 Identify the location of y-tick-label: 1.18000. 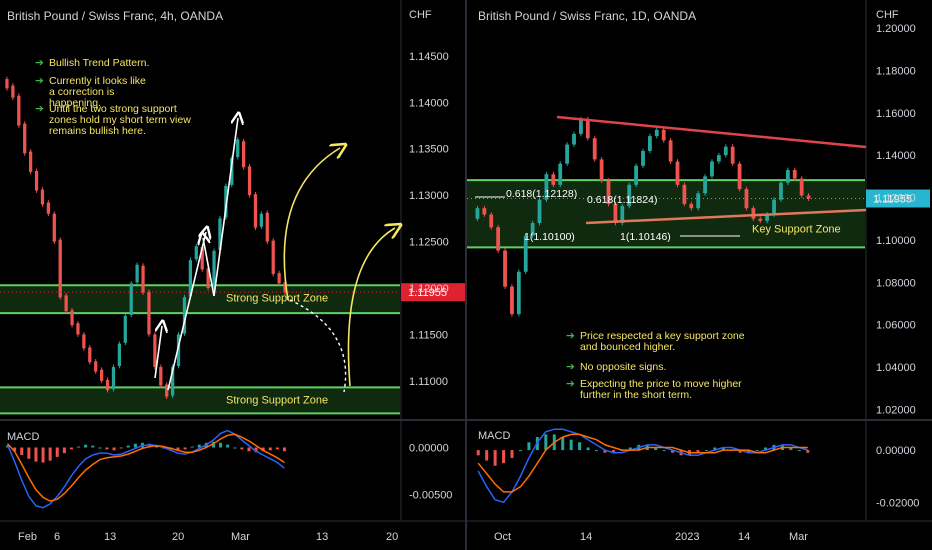
(896, 71).